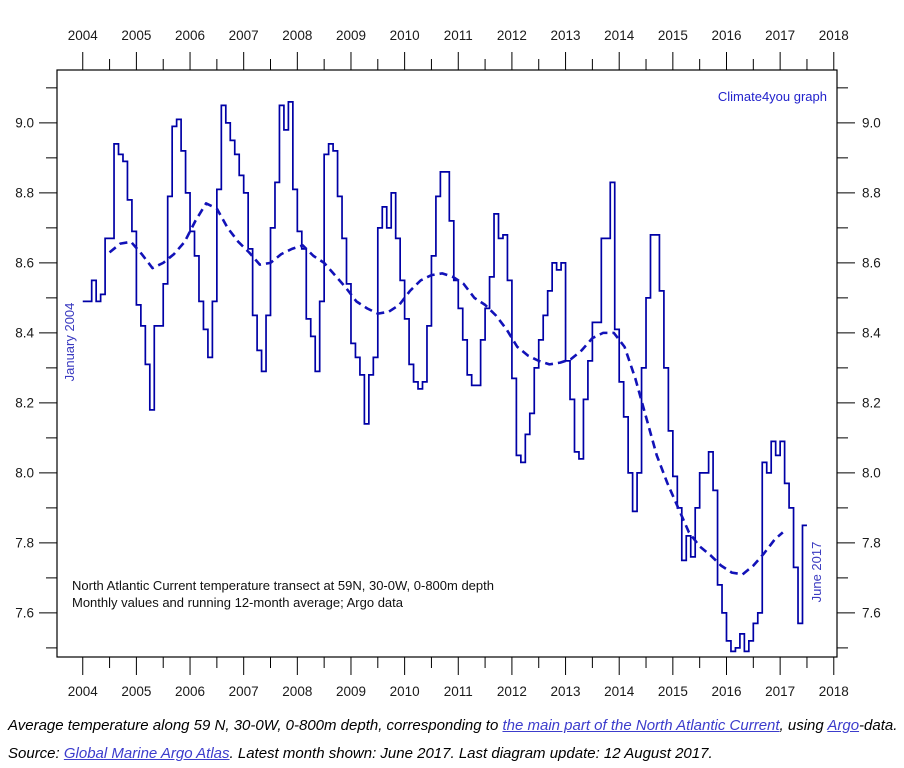 This screenshot has width=904, height=768. Describe the element at coordinates (190, 691) in the screenshot. I see `x-tick-label-bottom: 2006` at that location.